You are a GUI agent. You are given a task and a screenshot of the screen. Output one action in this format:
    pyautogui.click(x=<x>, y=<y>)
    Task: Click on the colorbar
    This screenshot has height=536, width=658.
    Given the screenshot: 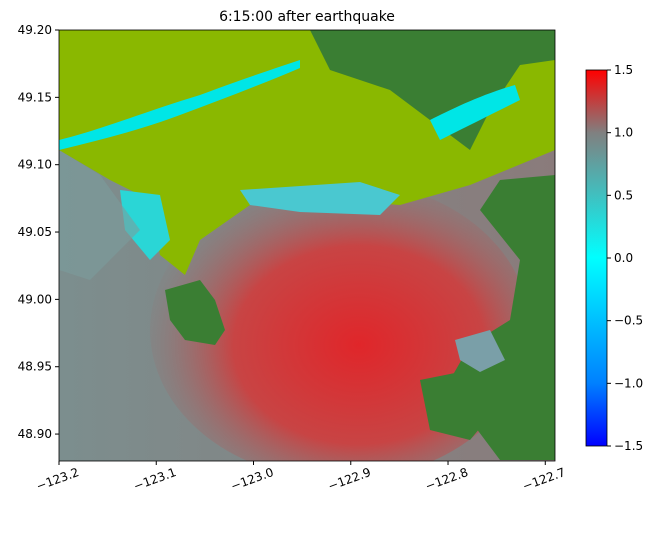 What is the action you would take?
    pyautogui.click(x=596, y=258)
    